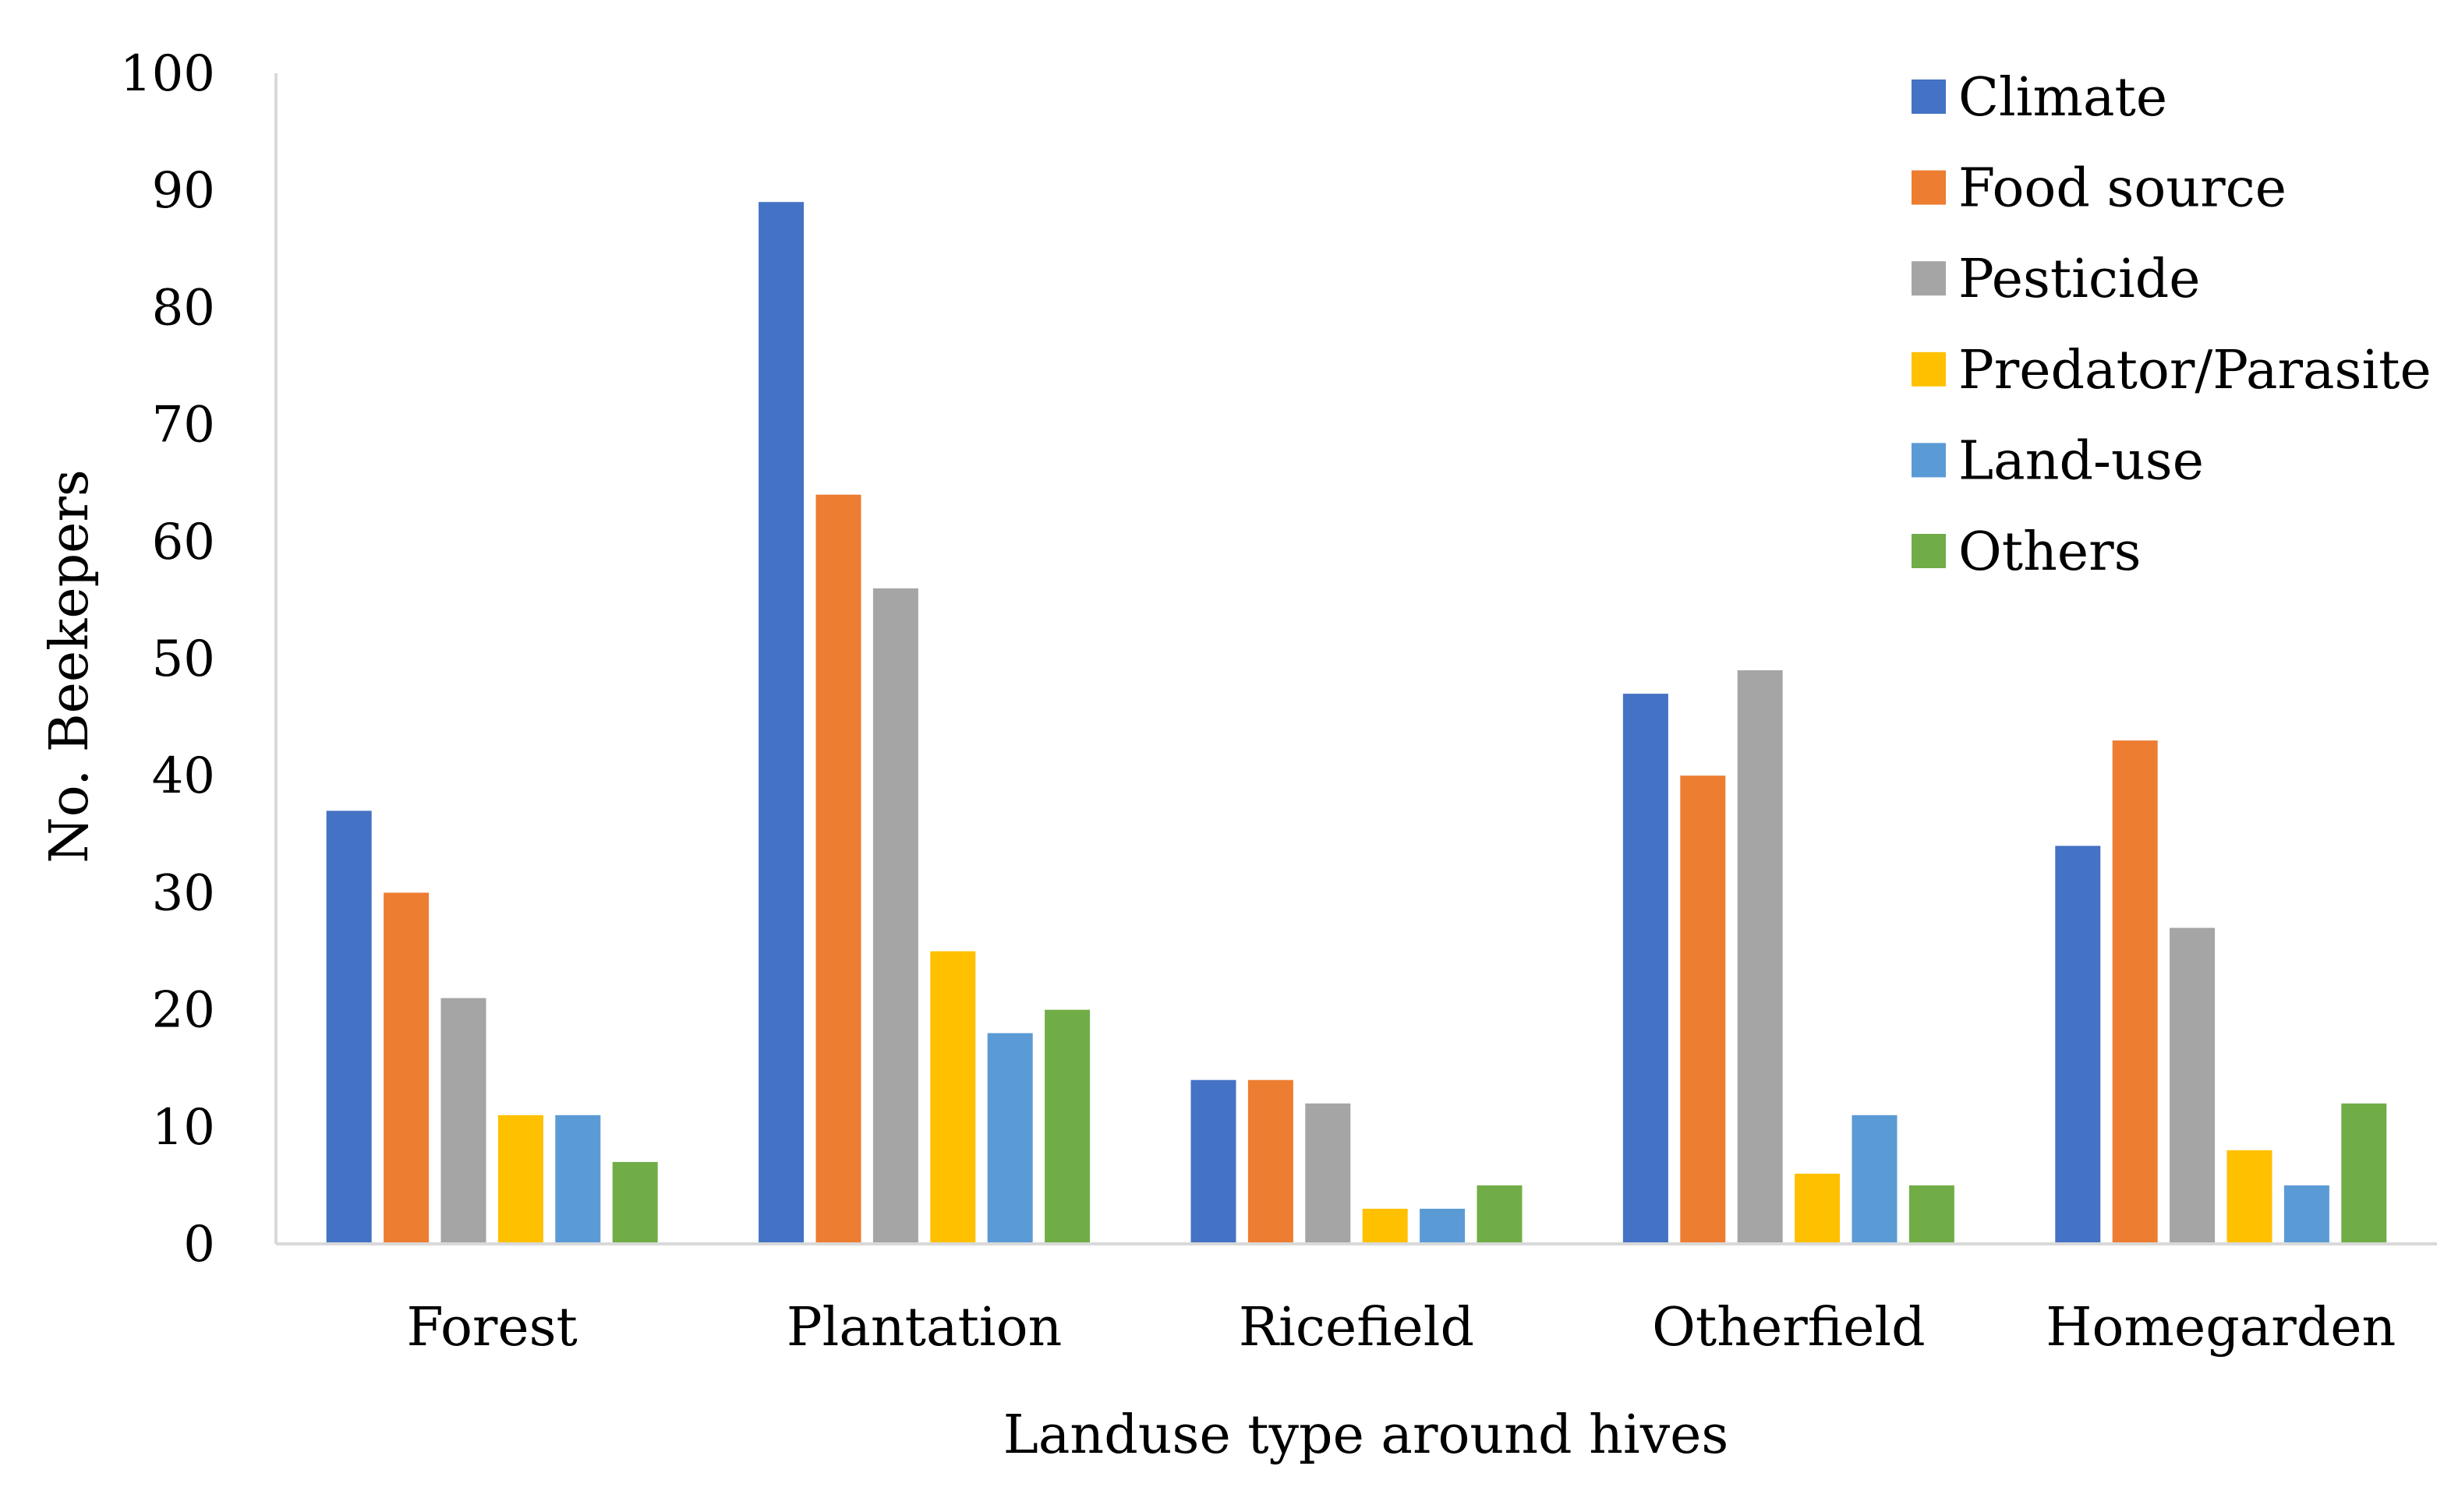 The height and width of the screenshot is (1512, 2451). What do you see at coordinates (2062, 98) in the screenshot?
I see `legend-label: Climate` at bounding box center [2062, 98].